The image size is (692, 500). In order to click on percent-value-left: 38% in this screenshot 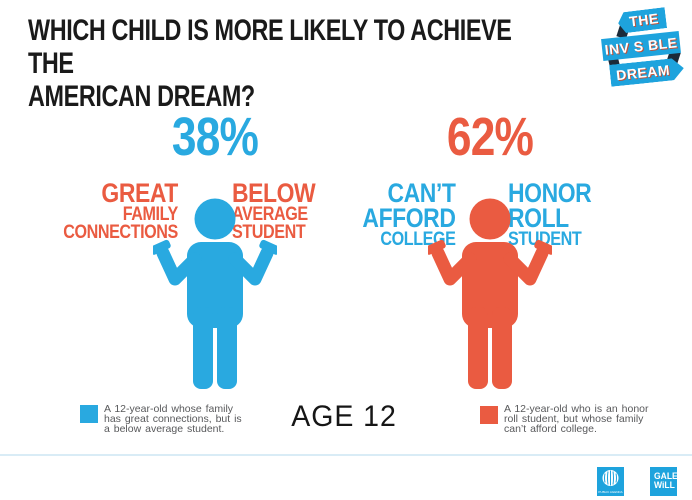, I will do `click(215, 137)`.